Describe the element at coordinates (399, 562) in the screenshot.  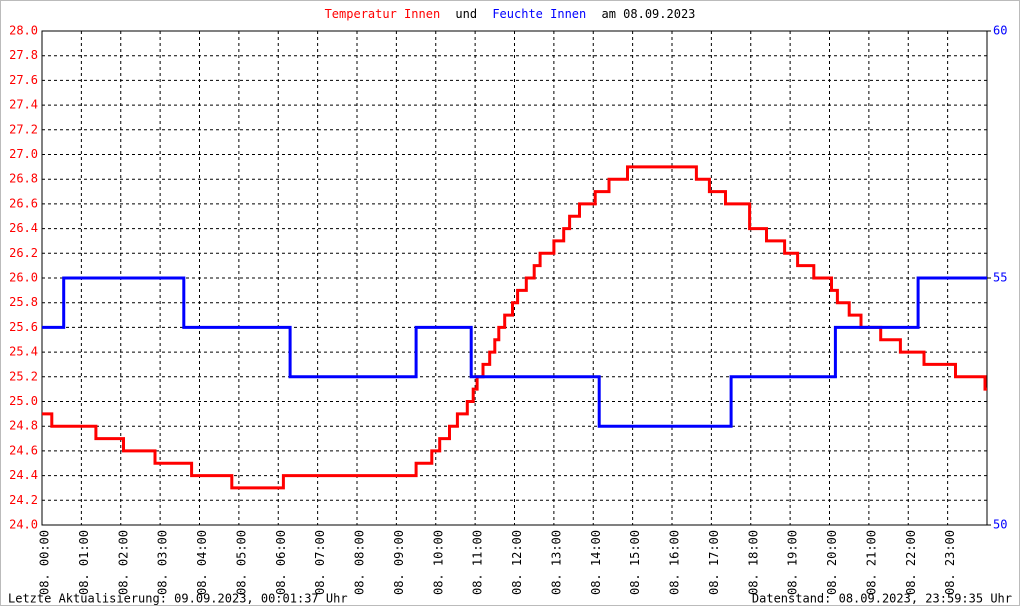
I see `x-tick-label: 08. 09:00` at that location.